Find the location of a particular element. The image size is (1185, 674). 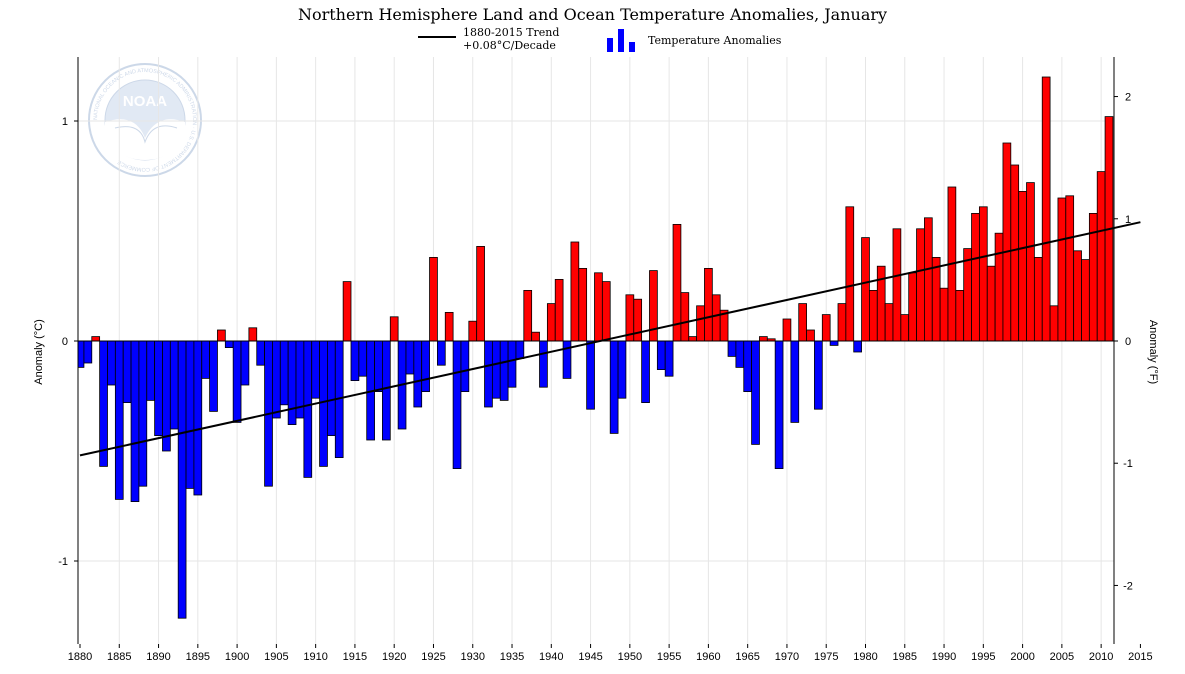

y-tick-label-right: 2 is located at coordinates (1128, 98).